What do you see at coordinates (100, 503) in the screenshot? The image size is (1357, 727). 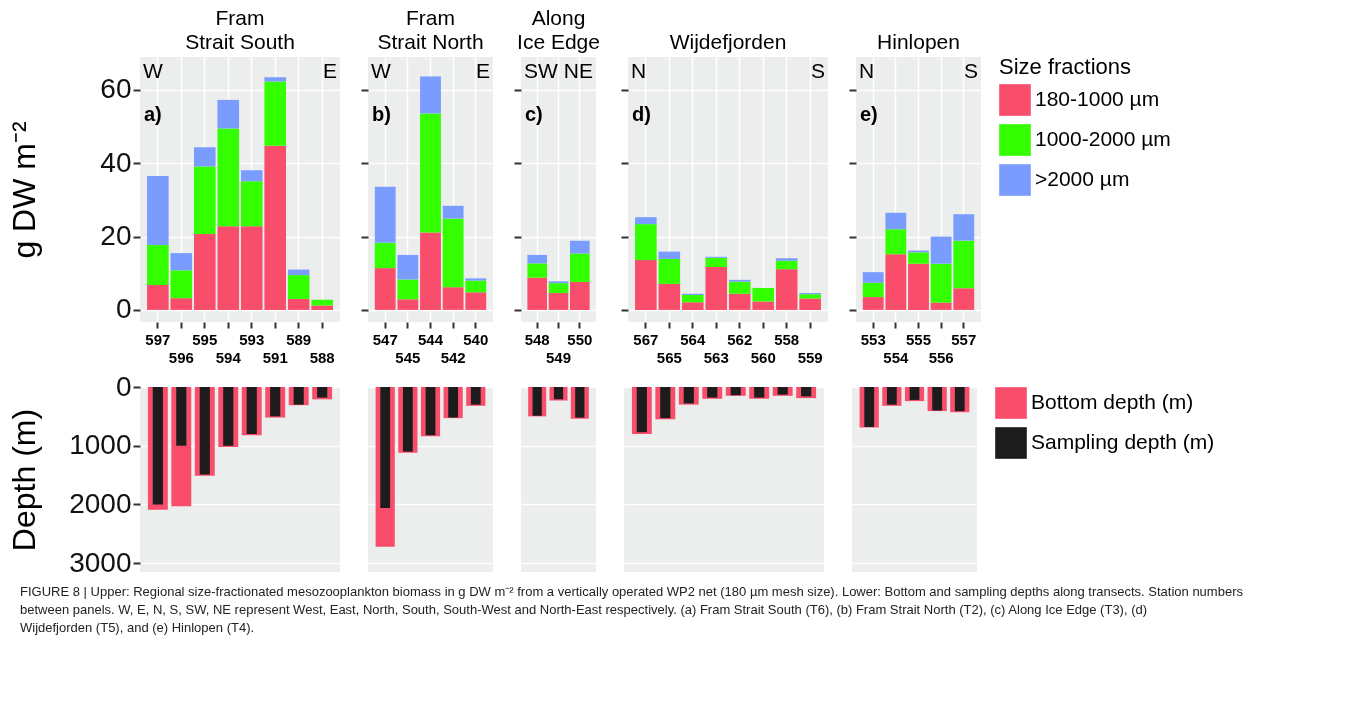 I see `y-tick-label: 2000` at bounding box center [100, 503].